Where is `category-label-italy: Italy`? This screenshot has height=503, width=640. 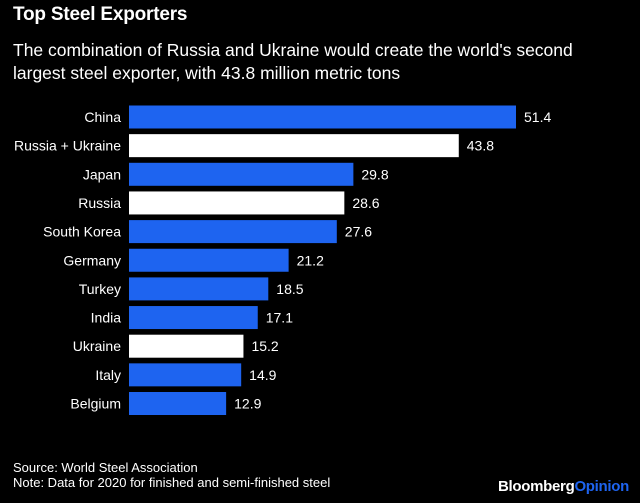
category-label-italy: Italy is located at coordinates (108, 375).